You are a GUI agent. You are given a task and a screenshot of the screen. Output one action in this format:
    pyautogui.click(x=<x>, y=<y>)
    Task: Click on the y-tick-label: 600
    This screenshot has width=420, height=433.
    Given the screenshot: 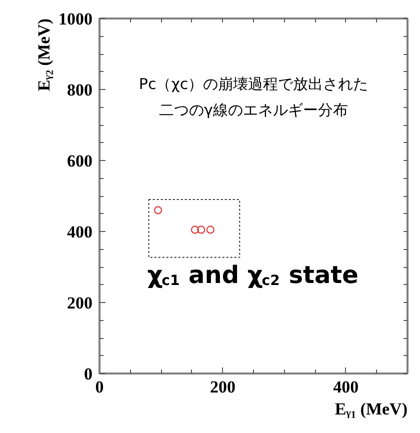 What is the action you would take?
    pyautogui.click(x=79, y=161)
    